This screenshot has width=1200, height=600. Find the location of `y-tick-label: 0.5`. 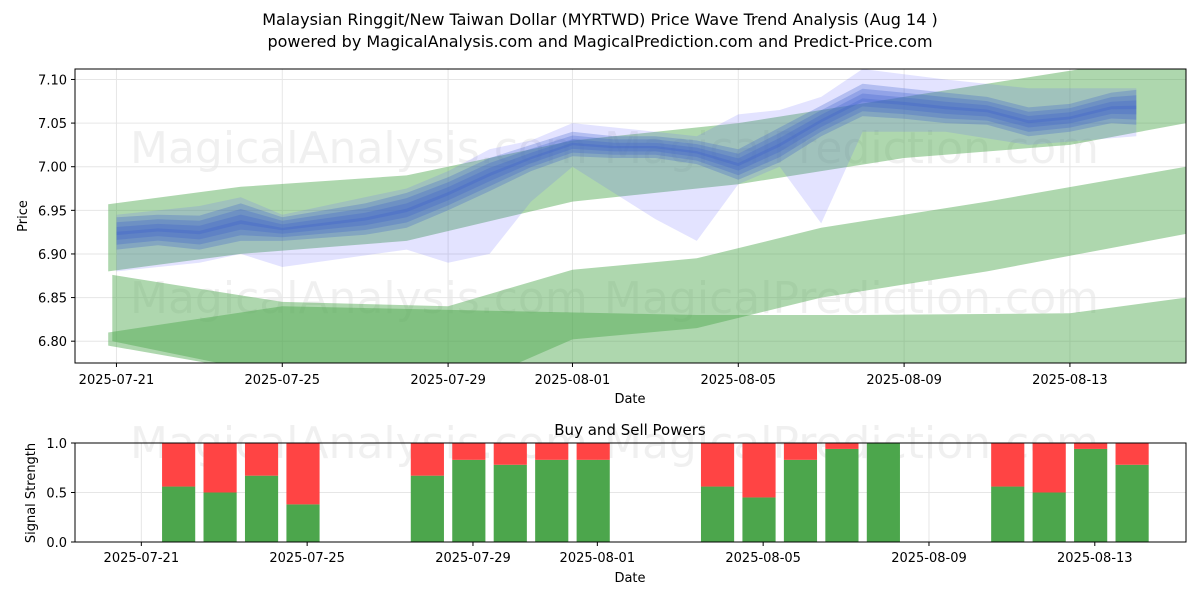

y-tick-label: 0.5 is located at coordinates (56, 494).